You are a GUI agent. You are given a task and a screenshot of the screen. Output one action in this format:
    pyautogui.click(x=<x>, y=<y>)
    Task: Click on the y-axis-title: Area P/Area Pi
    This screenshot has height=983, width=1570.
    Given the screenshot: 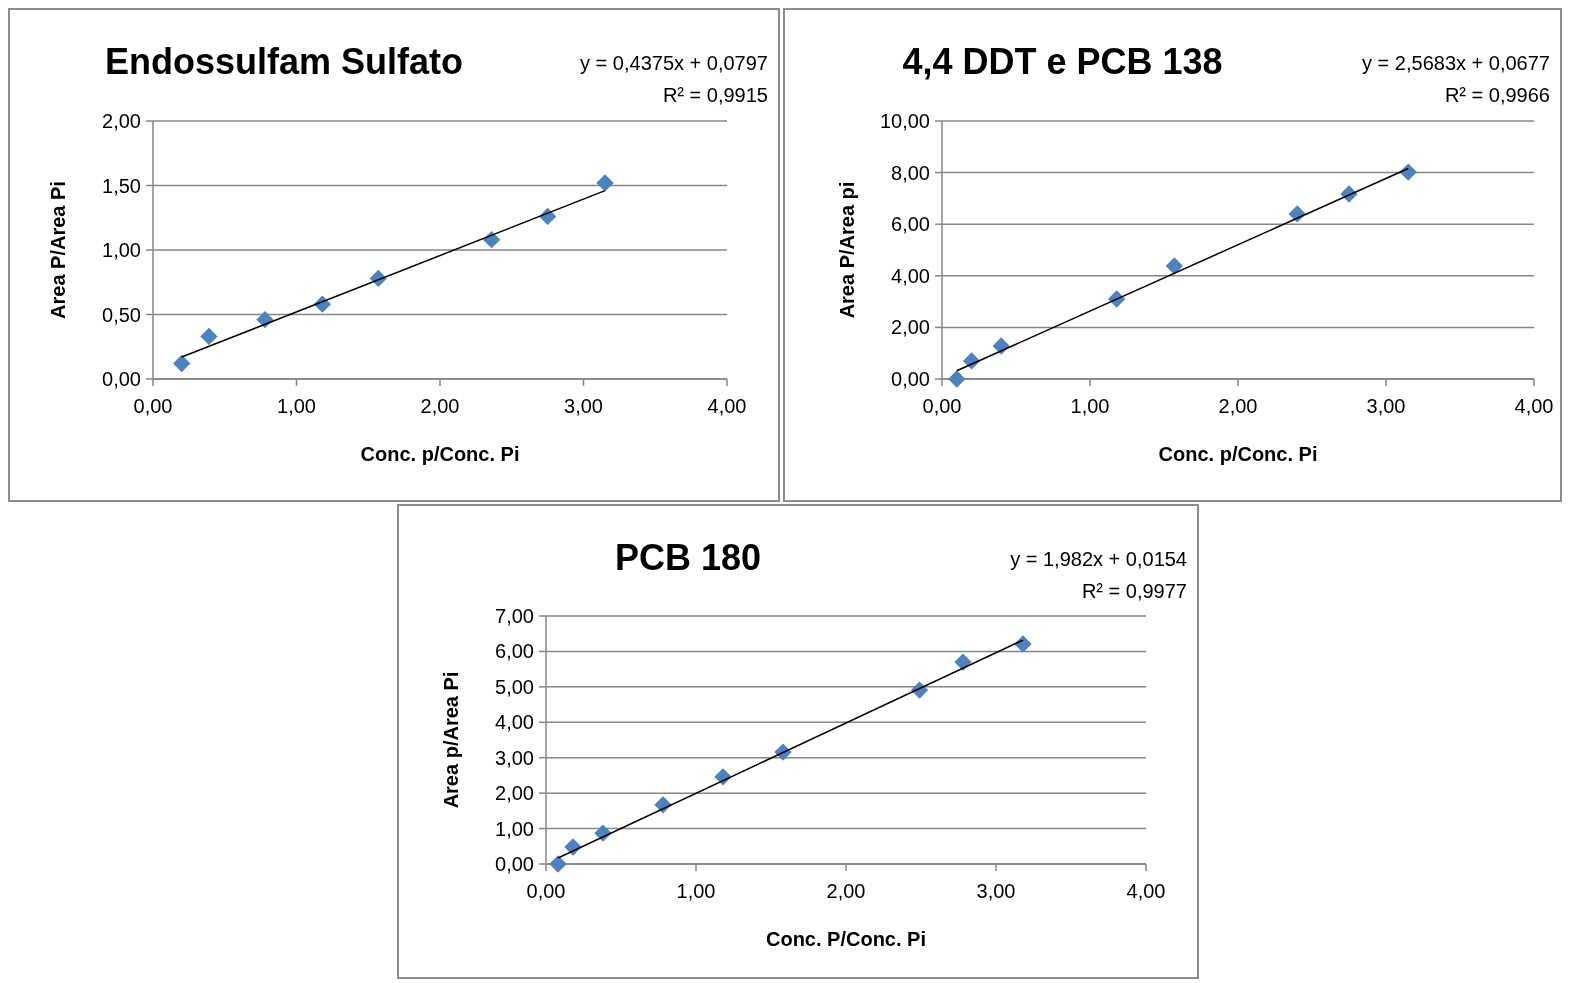 What is the action you would take?
    pyautogui.click(x=58, y=250)
    